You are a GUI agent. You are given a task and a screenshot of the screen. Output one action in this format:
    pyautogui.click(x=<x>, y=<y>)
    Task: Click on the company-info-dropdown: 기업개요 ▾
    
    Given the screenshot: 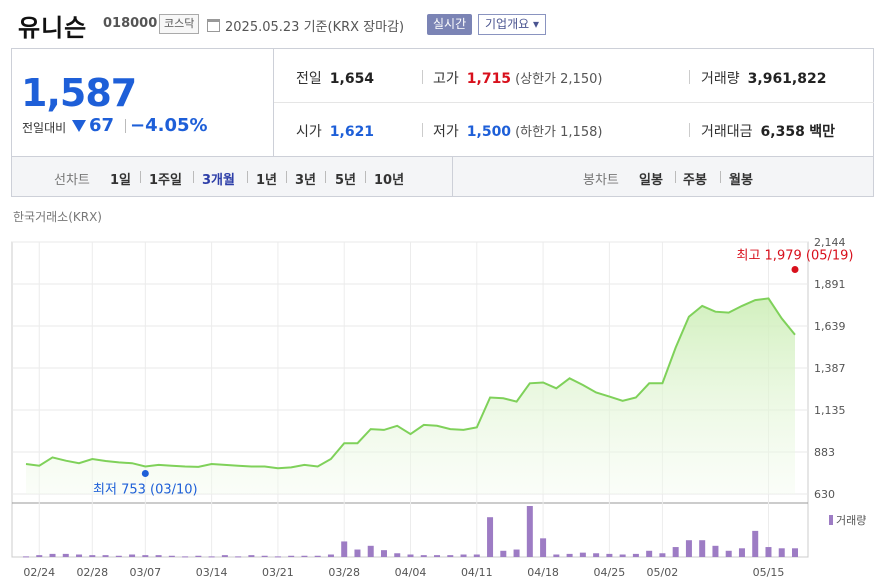 What is the action you would take?
    pyautogui.click(x=512, y=24)
    